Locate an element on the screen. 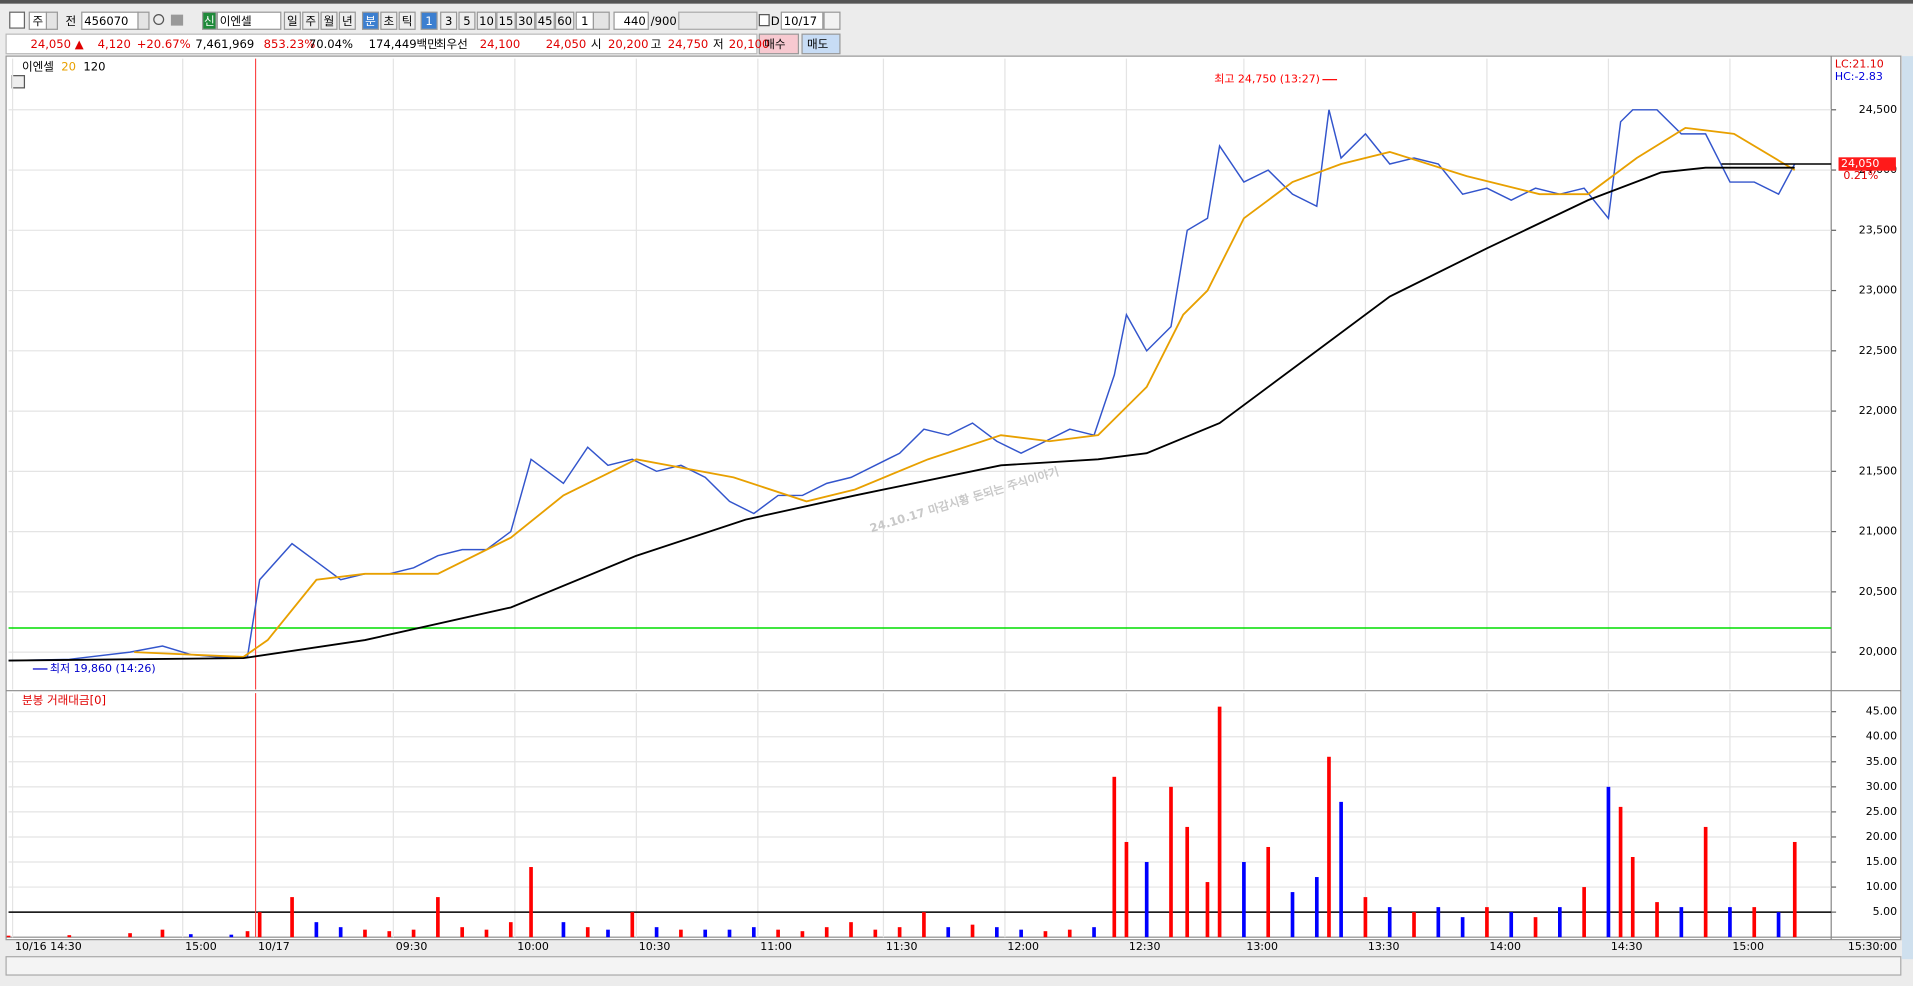 The image size is (1913, 986). x-tick-label: 10/17 is located at coordinates (274, 946).